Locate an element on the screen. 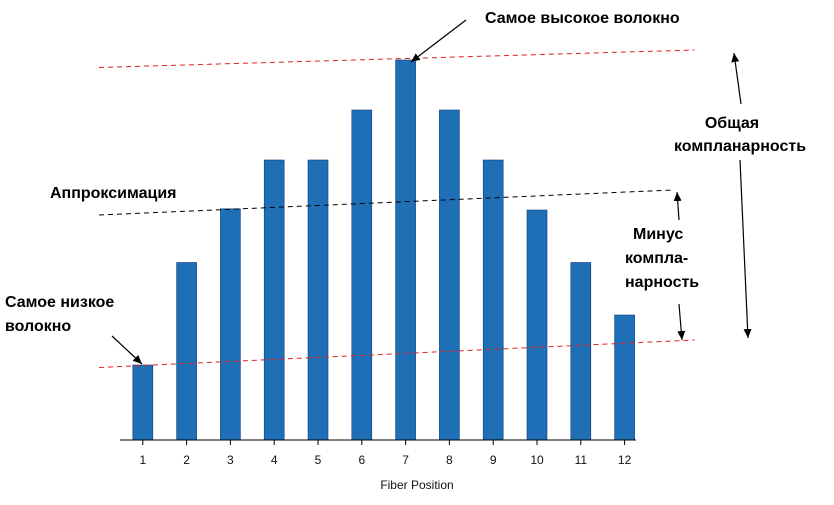 Image resolution: width=834 pixels, height=505 pixels. x-tick-label-6: 6 is located at coordinates (361, 460).